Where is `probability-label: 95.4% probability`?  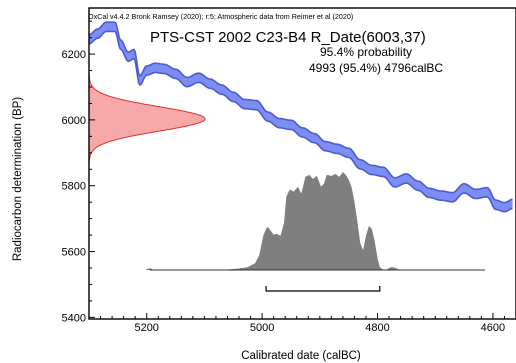
probability-label: 95.4% probability is located at coordinates (366, 52).